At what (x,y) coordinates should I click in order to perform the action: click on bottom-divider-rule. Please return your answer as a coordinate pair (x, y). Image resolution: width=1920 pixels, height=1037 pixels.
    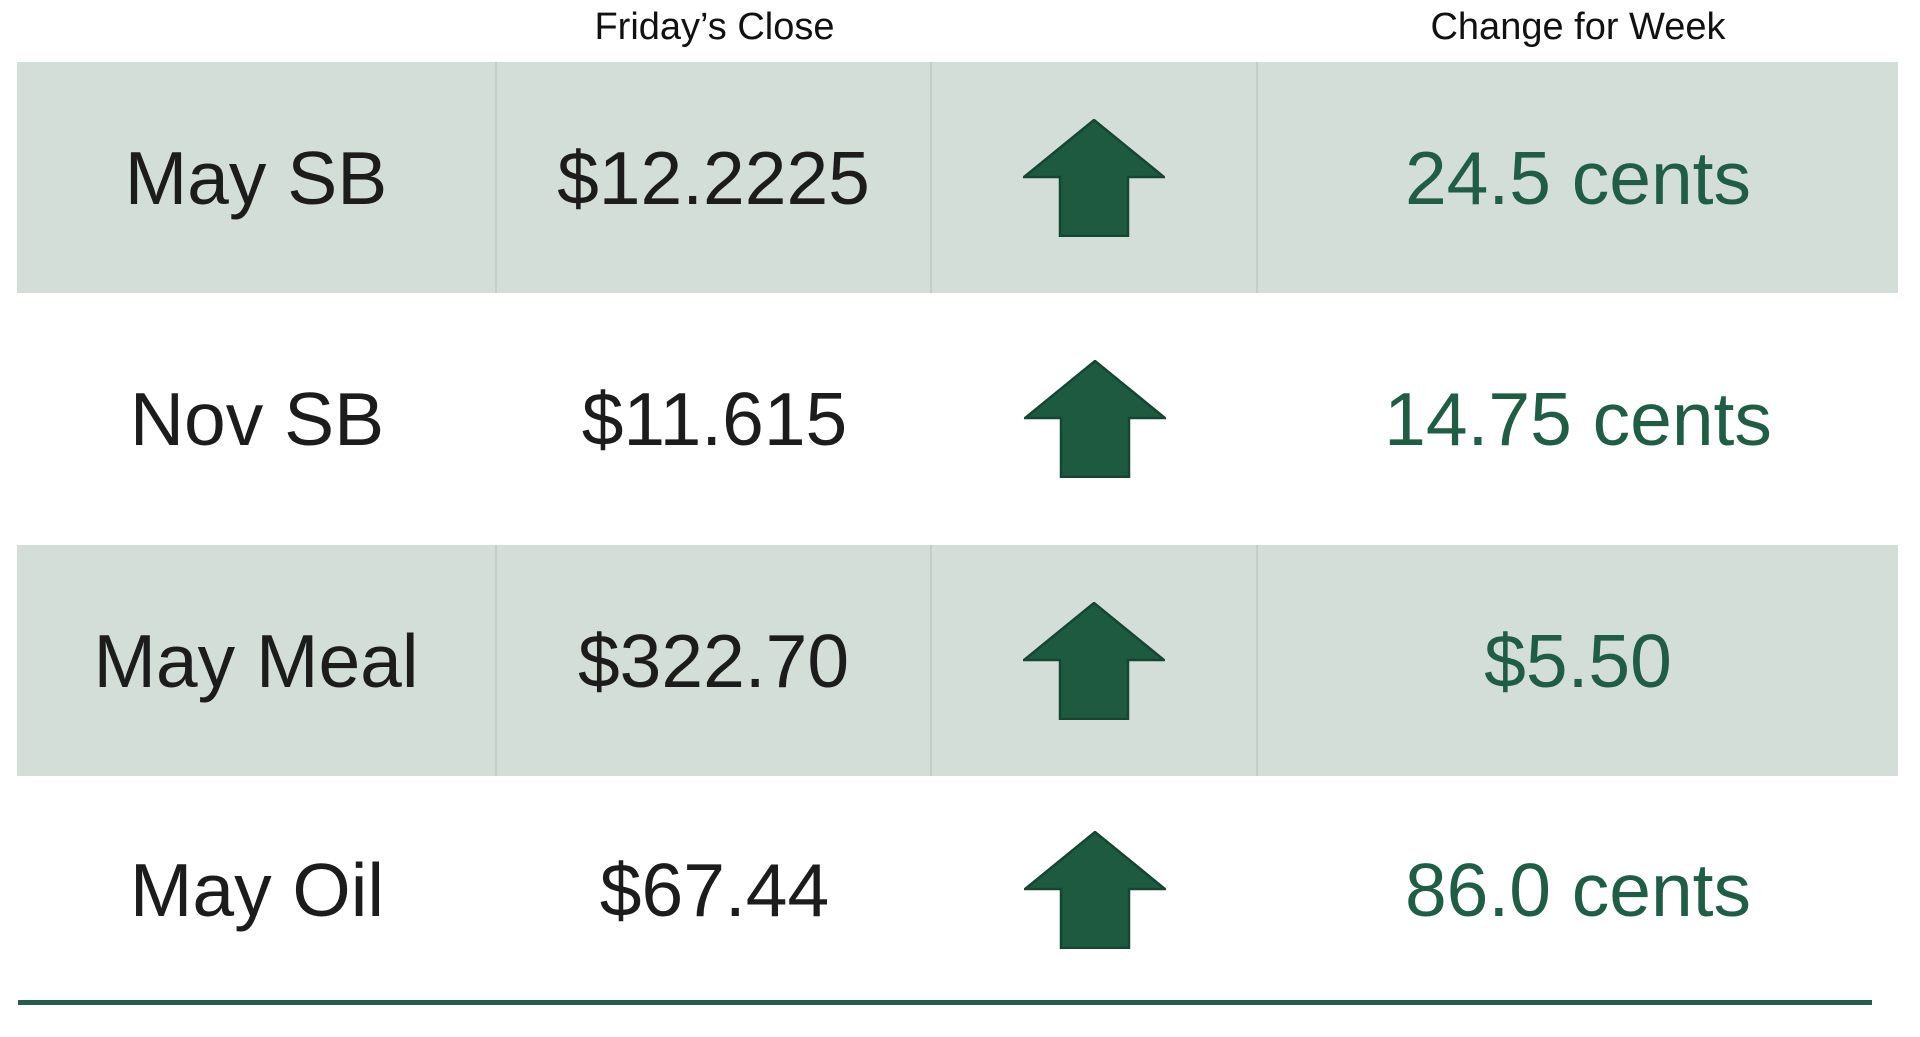
    Looking at the image, I should click on (945, 1002).